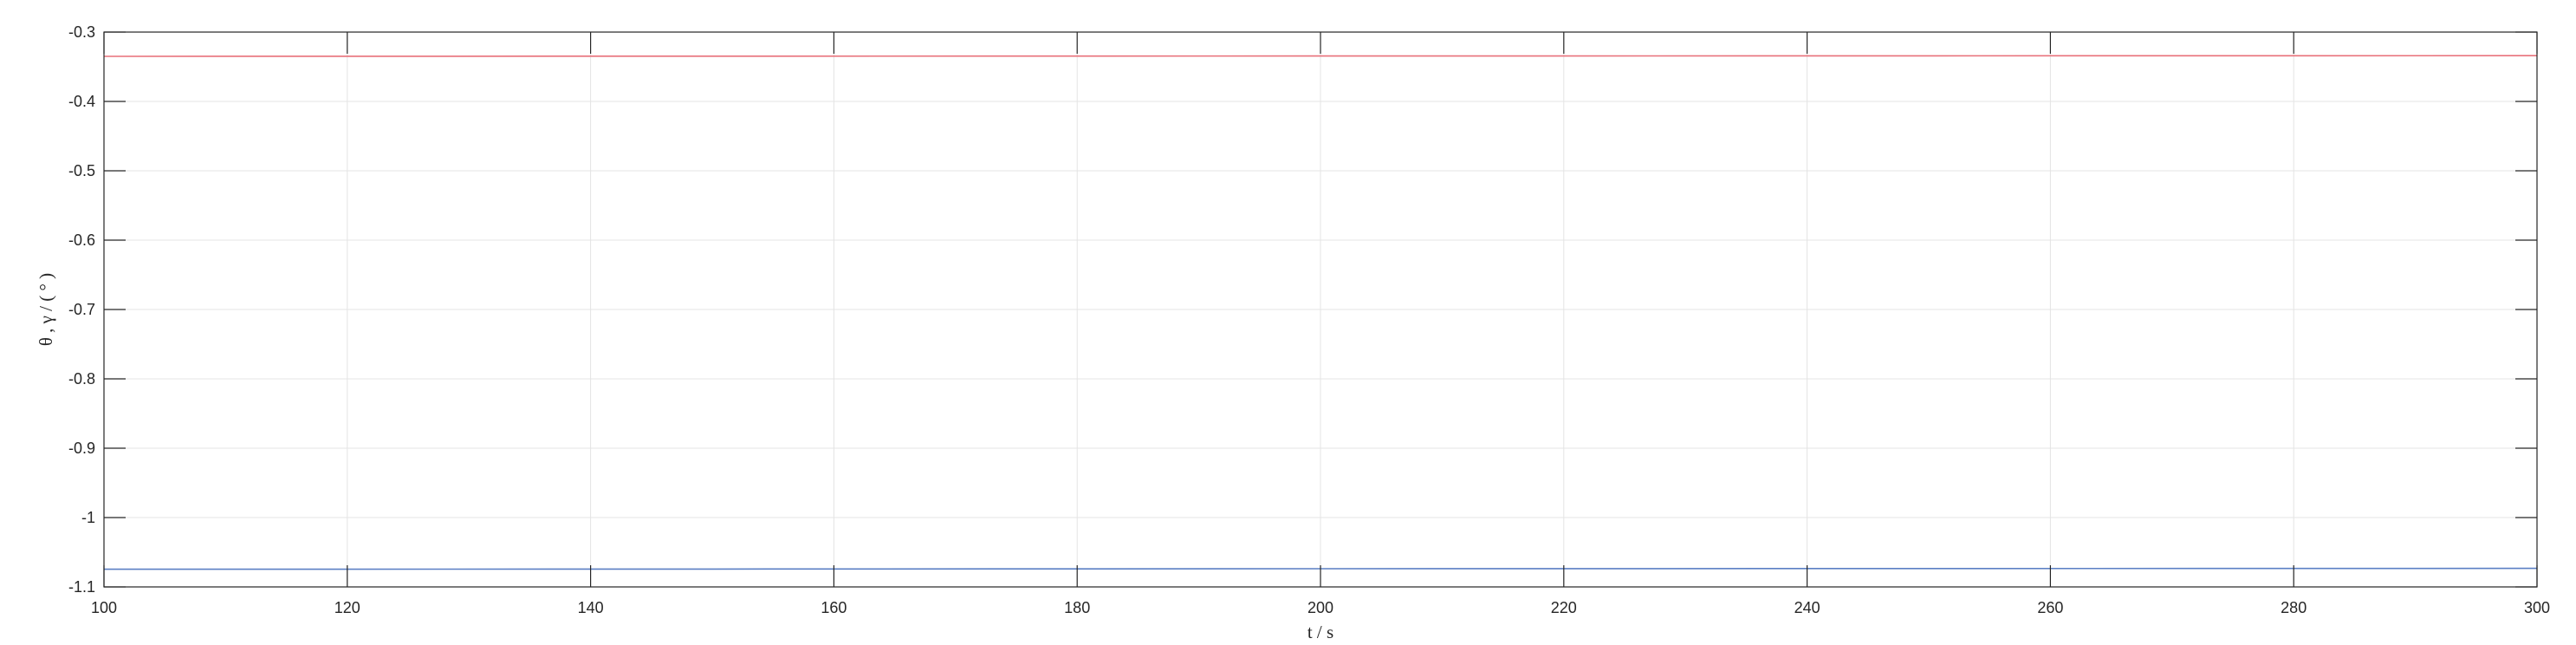 This screenshot has width=2576, height=645. Describe the element at coordinates (82, 379) in the screenshot. I see `y-tick-label: -0.8` at that location.